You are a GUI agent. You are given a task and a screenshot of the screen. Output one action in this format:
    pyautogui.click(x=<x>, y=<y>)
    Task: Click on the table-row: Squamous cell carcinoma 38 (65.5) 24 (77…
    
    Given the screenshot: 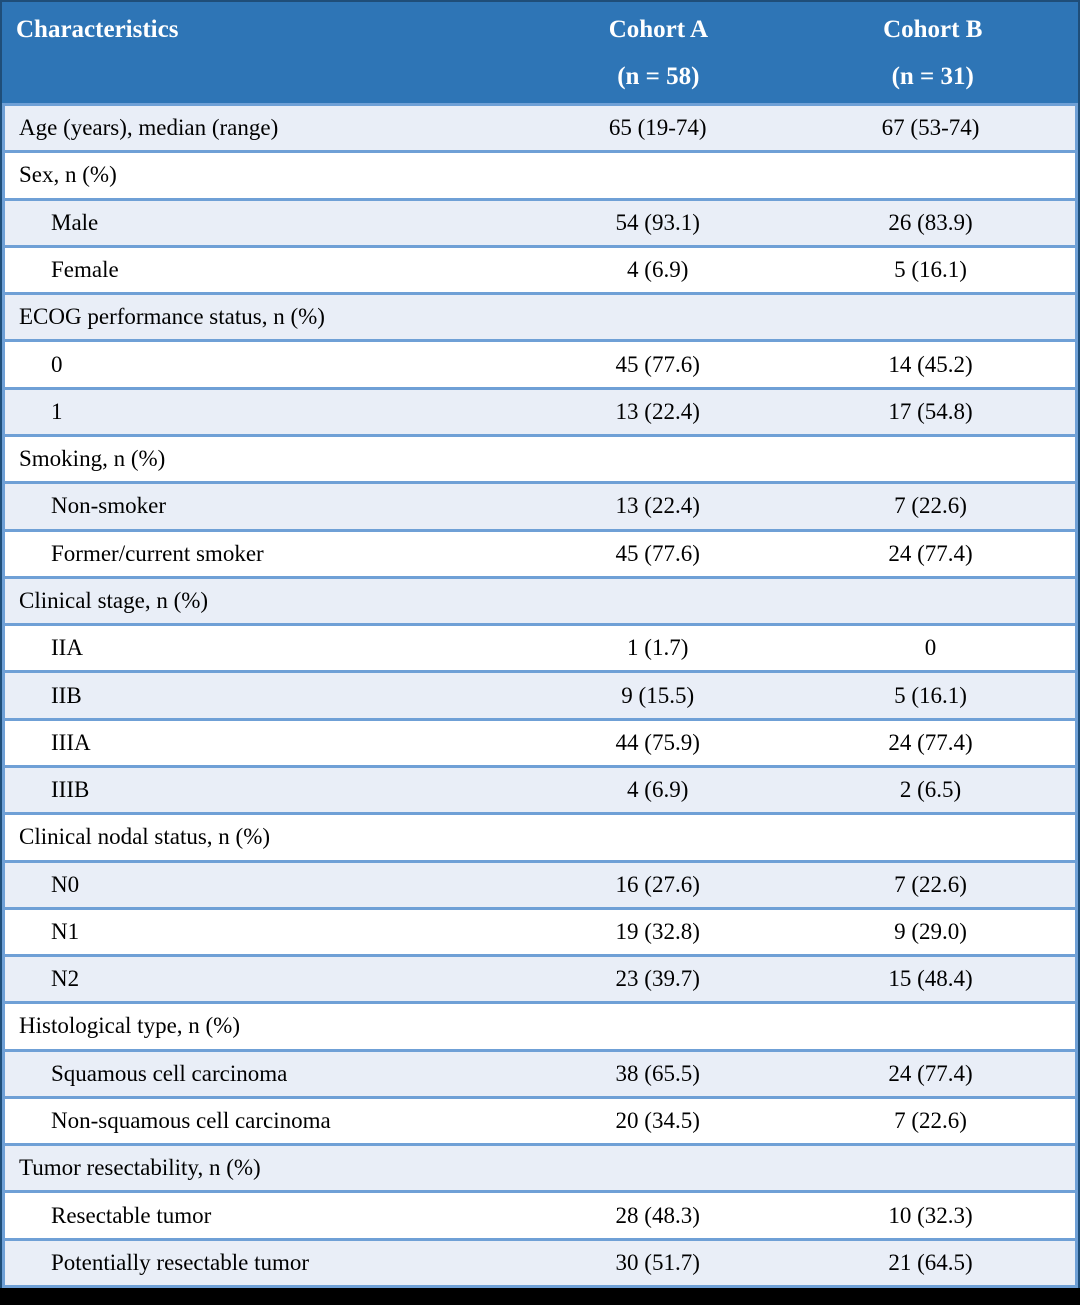 What is the action you would take?
    pyautogui.click(x=540, y=1072)
    